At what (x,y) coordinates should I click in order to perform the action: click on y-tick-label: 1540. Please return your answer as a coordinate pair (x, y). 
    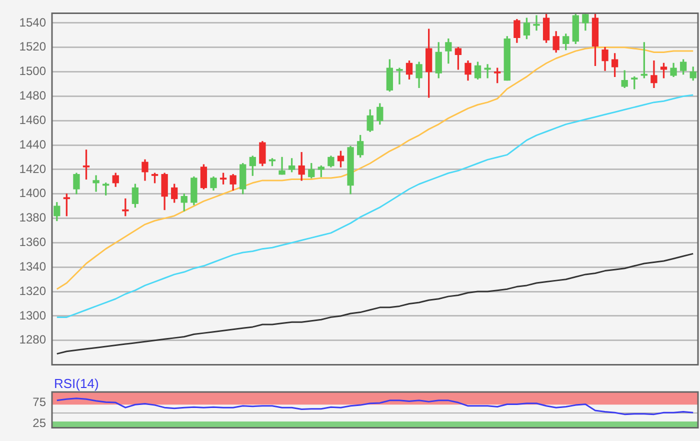
    Looking at the image, I should click on (32, 22).